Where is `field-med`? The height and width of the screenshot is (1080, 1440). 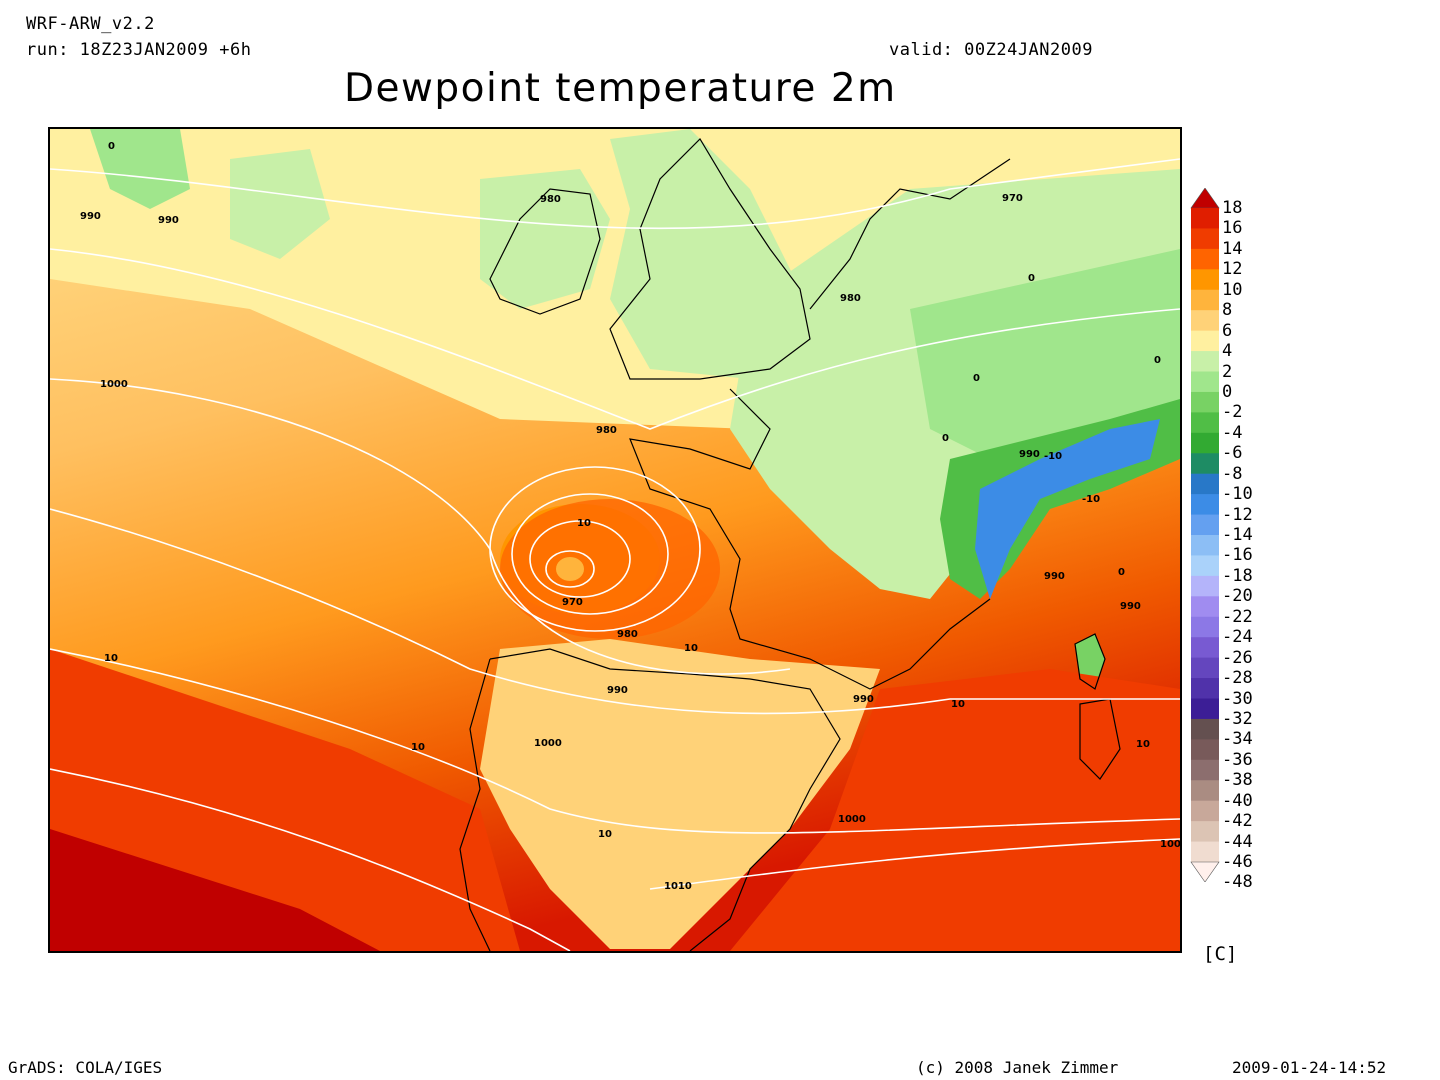 field-med is located at coordinates (955, 810).